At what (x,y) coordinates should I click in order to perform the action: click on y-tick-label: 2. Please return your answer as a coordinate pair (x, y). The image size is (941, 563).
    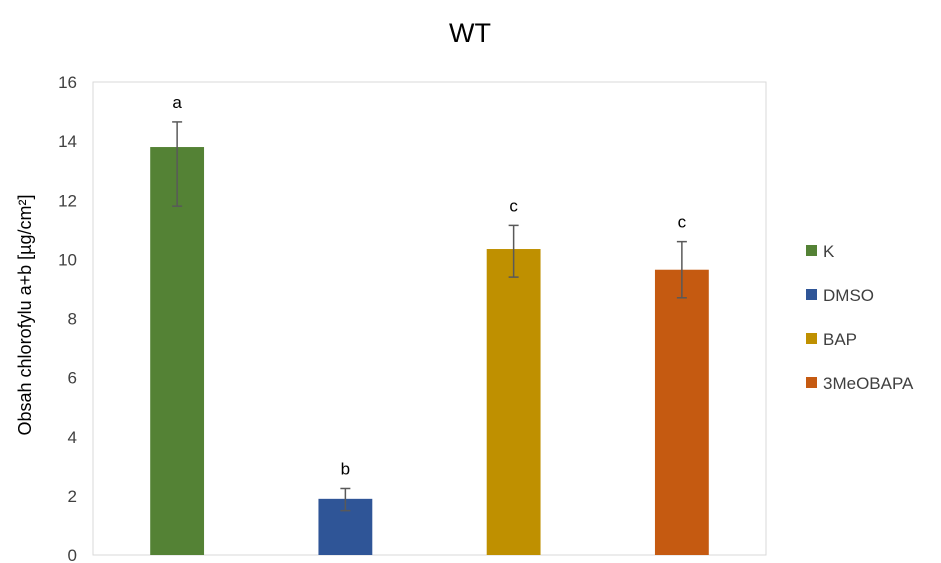
    Looking at the image, I should click on (72, 496).